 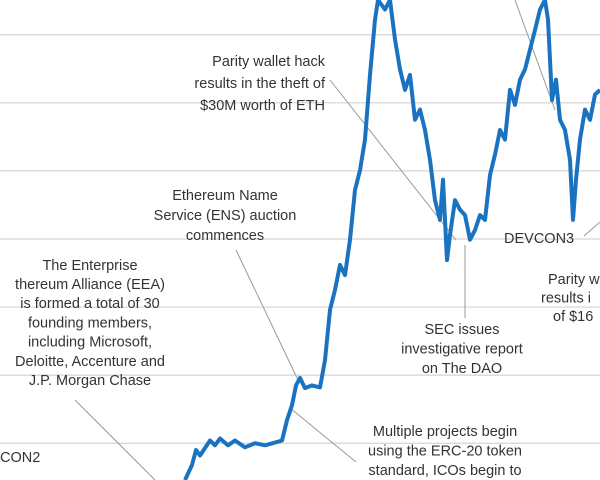 What do you see at coordinates (269, 62) in the screenshot?
I see `annotation-text: Parity wallet hack` at bounding box center [269, 62].